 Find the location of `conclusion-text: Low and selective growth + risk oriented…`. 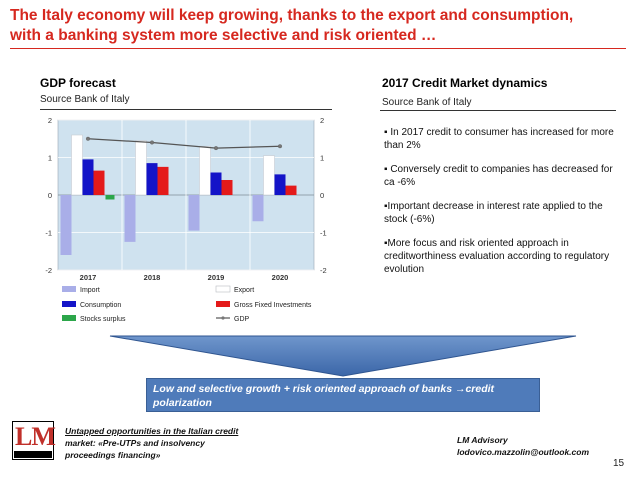

conclusion-text: Low and selective growth + risk oriented… is located at coordinates (303, 389).